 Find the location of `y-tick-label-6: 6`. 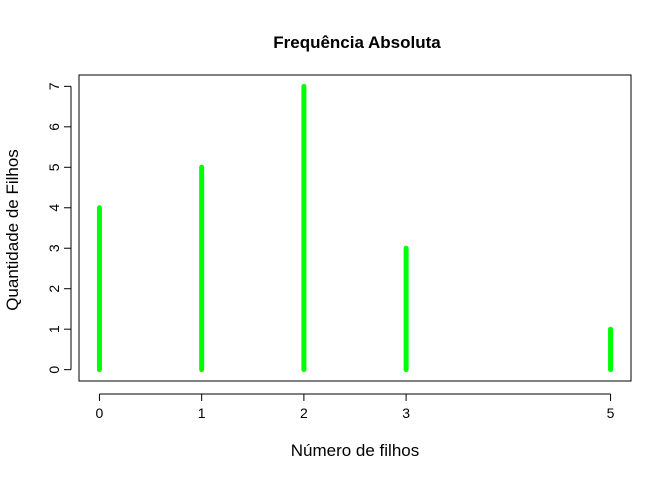

y-tick-label-6: 6 is located at coordinates (54, 127).